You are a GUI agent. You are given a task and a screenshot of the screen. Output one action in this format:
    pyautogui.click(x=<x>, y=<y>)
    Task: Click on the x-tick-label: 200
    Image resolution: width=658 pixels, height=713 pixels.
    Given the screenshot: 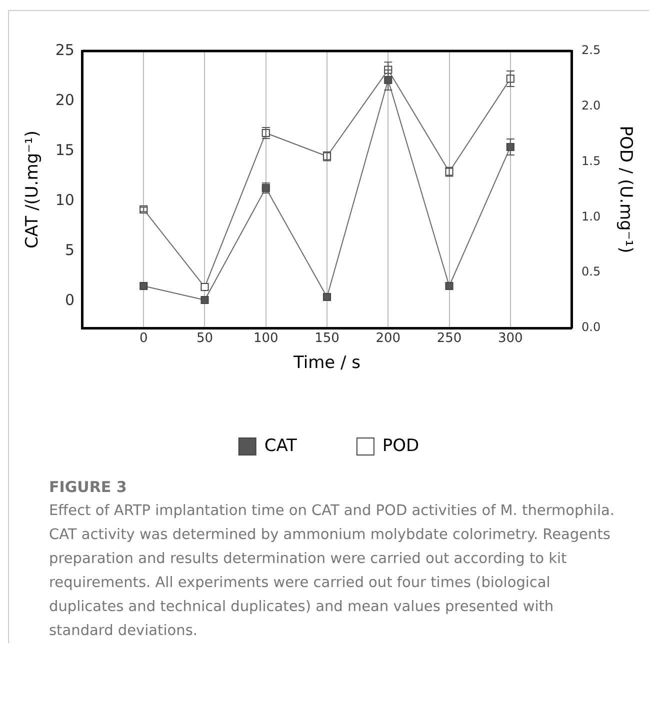 What is the action you would take?
    pyautogui.click(x=388, y=338)
    